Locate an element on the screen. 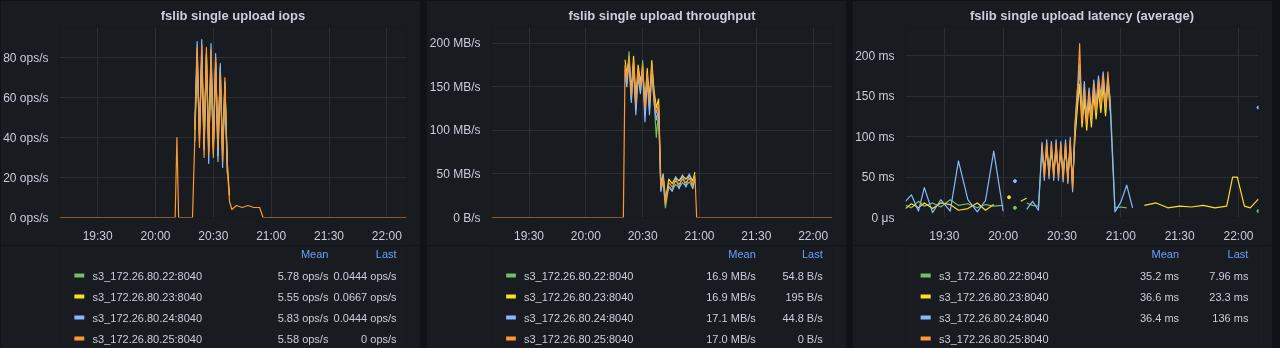 This screenshot has height=348, width=1280. text: 17.1 MB/s is located at coordinates (731, 317).